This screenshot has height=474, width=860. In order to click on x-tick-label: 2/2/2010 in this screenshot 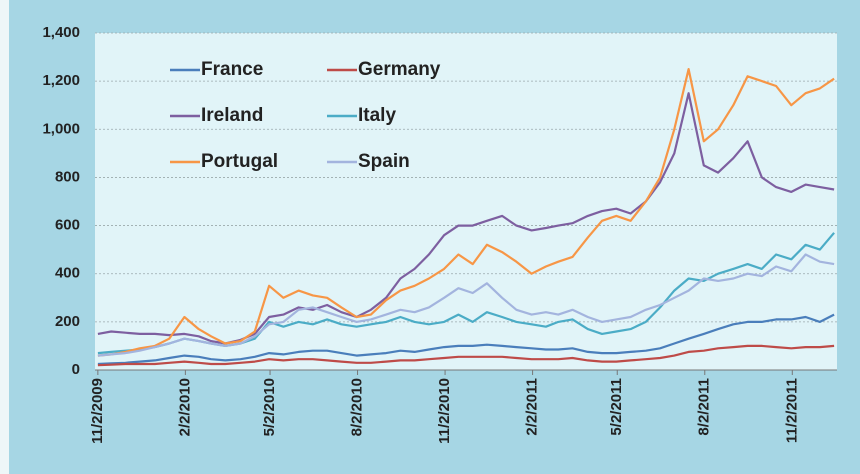, I will do `click(184, 407)`.